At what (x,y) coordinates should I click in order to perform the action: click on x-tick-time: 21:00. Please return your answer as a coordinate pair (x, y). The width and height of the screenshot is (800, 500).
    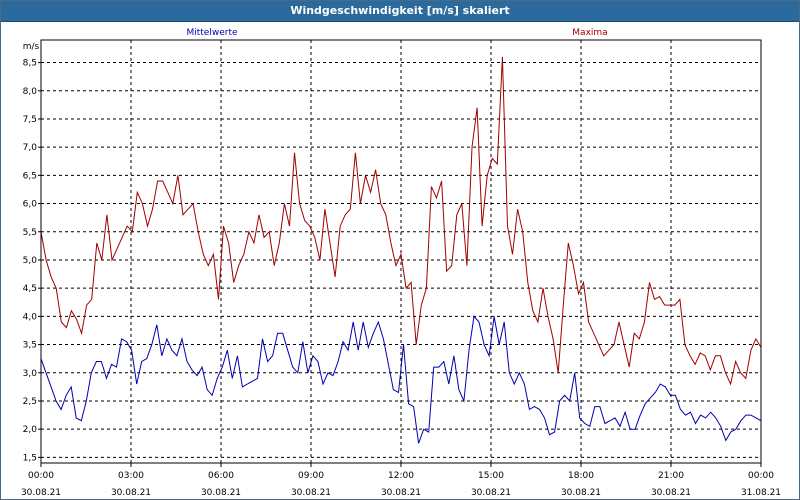
    Looking at the image, I should click on (671, 476).